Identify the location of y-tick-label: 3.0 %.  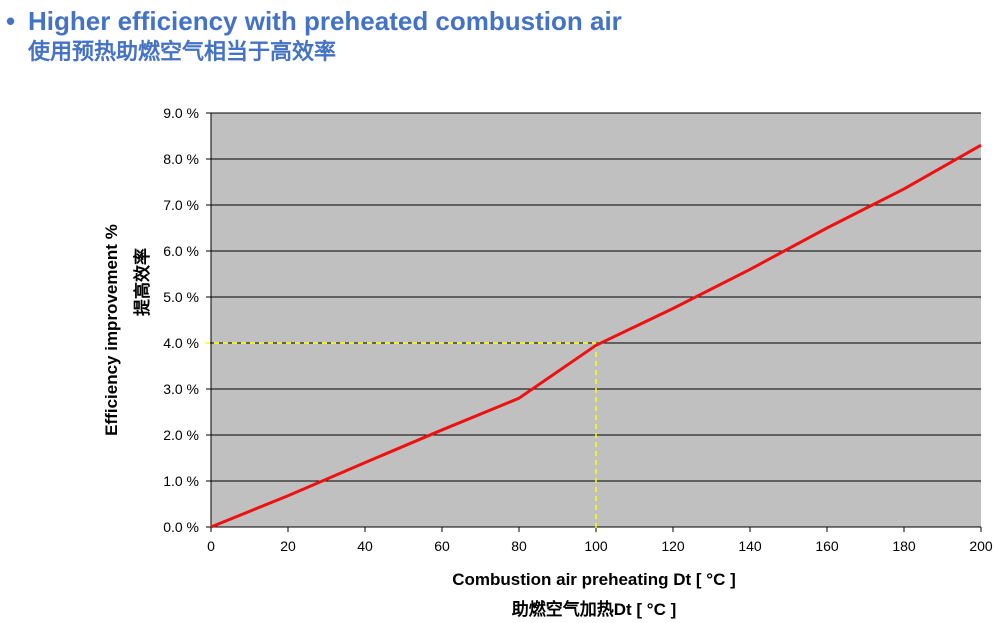
(181, 389).